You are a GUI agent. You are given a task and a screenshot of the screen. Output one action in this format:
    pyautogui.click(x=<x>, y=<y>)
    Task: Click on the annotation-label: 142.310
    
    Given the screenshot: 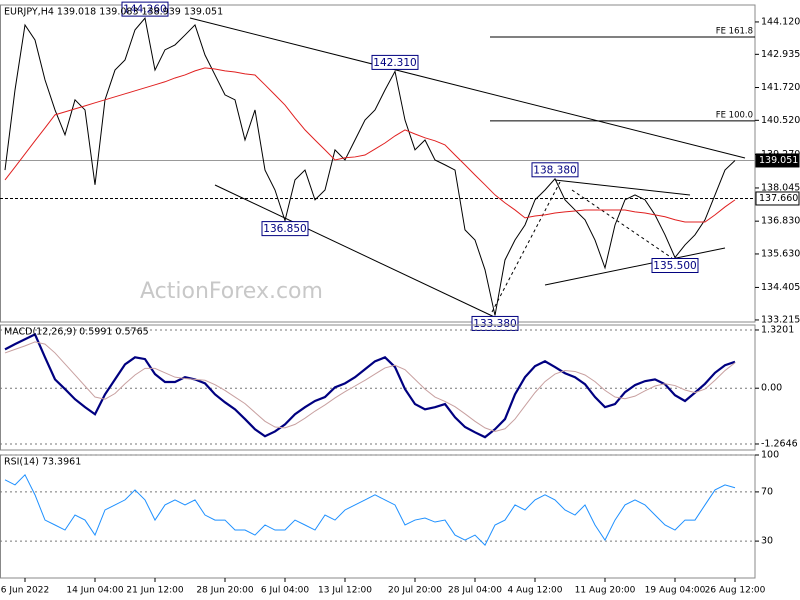 What is the action you would take?
    pyautogui.click(x=394, y=63)
    